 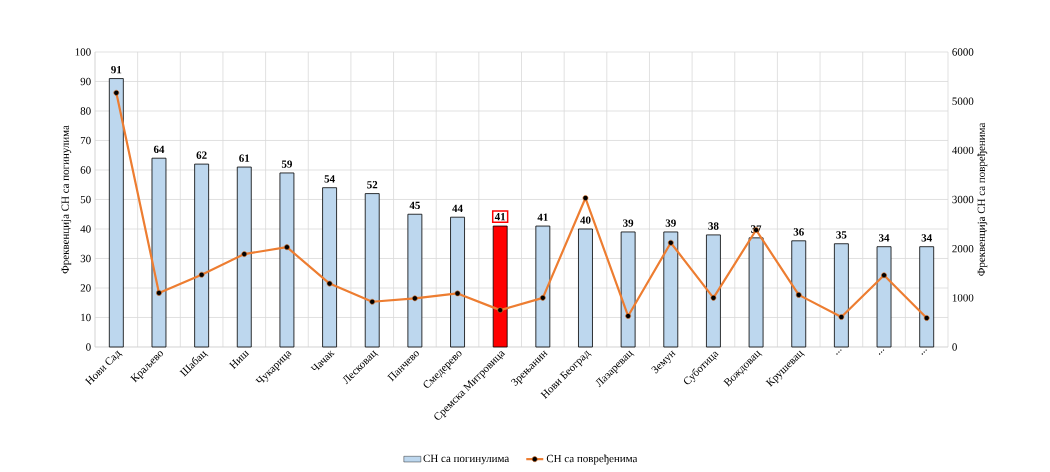 I want to click on y-tick-label: 100, so click(x=83, y=52).